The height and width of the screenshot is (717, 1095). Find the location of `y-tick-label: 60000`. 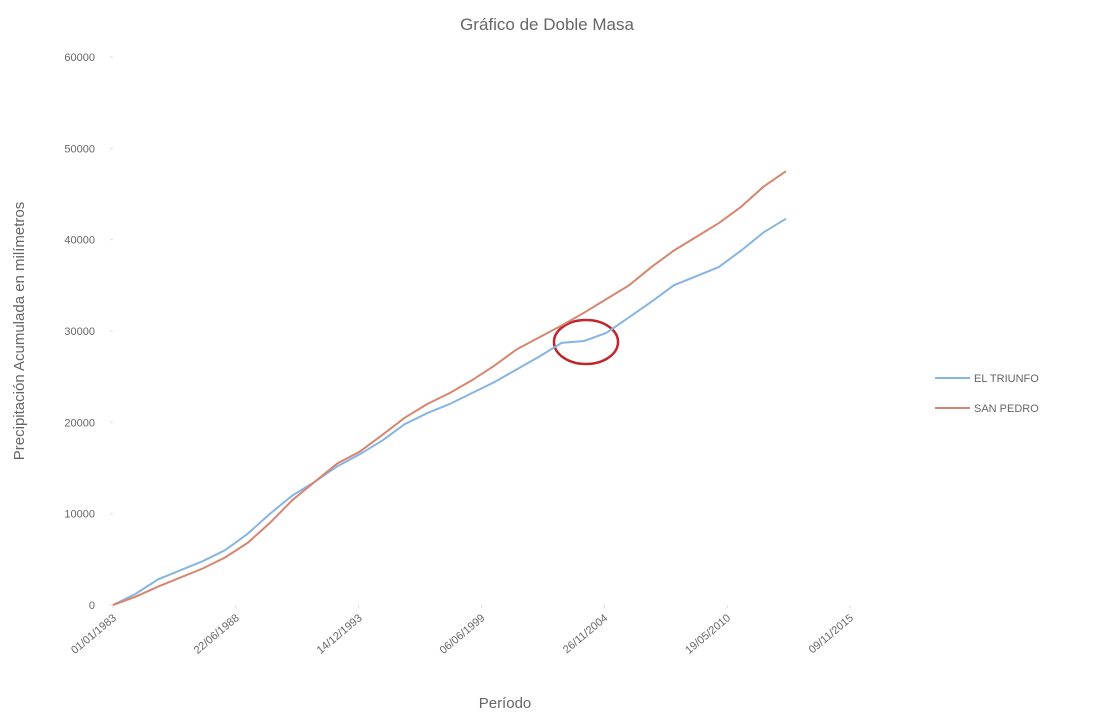

y-tick-label: 60000 is located at coordinates (79, 58).